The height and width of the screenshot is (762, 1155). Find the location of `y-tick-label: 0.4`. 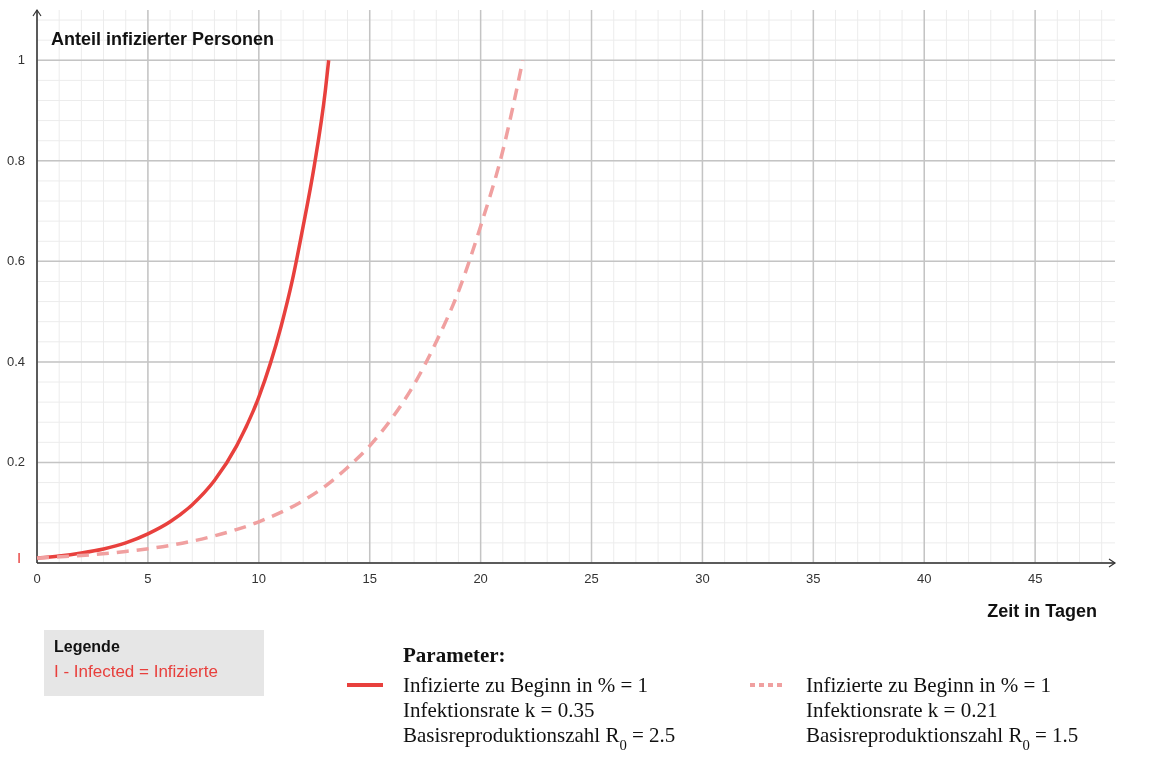

y-tick-label: 0.4 is located at coordinates (15, 361).